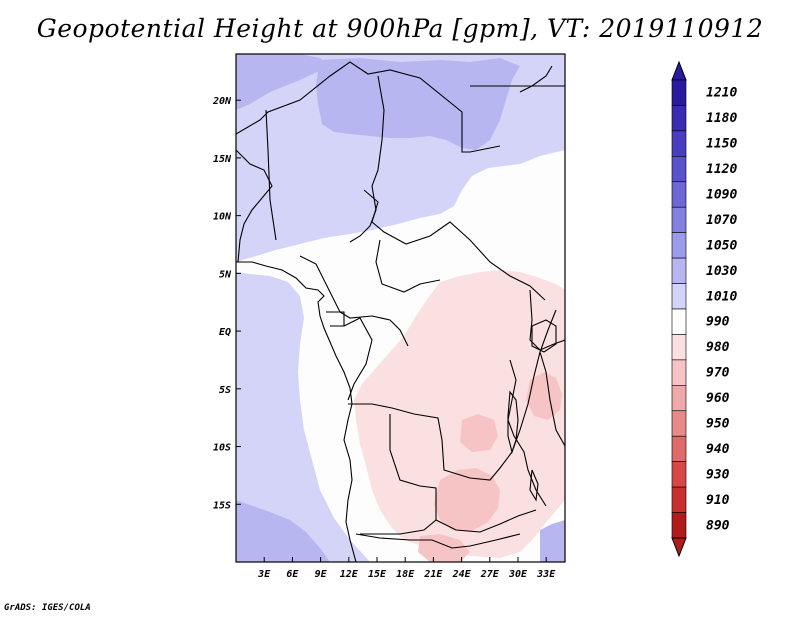 Image resolution: width=800 pixels, height=618 pixels. I want to click on colorbar-label: 1210, so click(721, 93).